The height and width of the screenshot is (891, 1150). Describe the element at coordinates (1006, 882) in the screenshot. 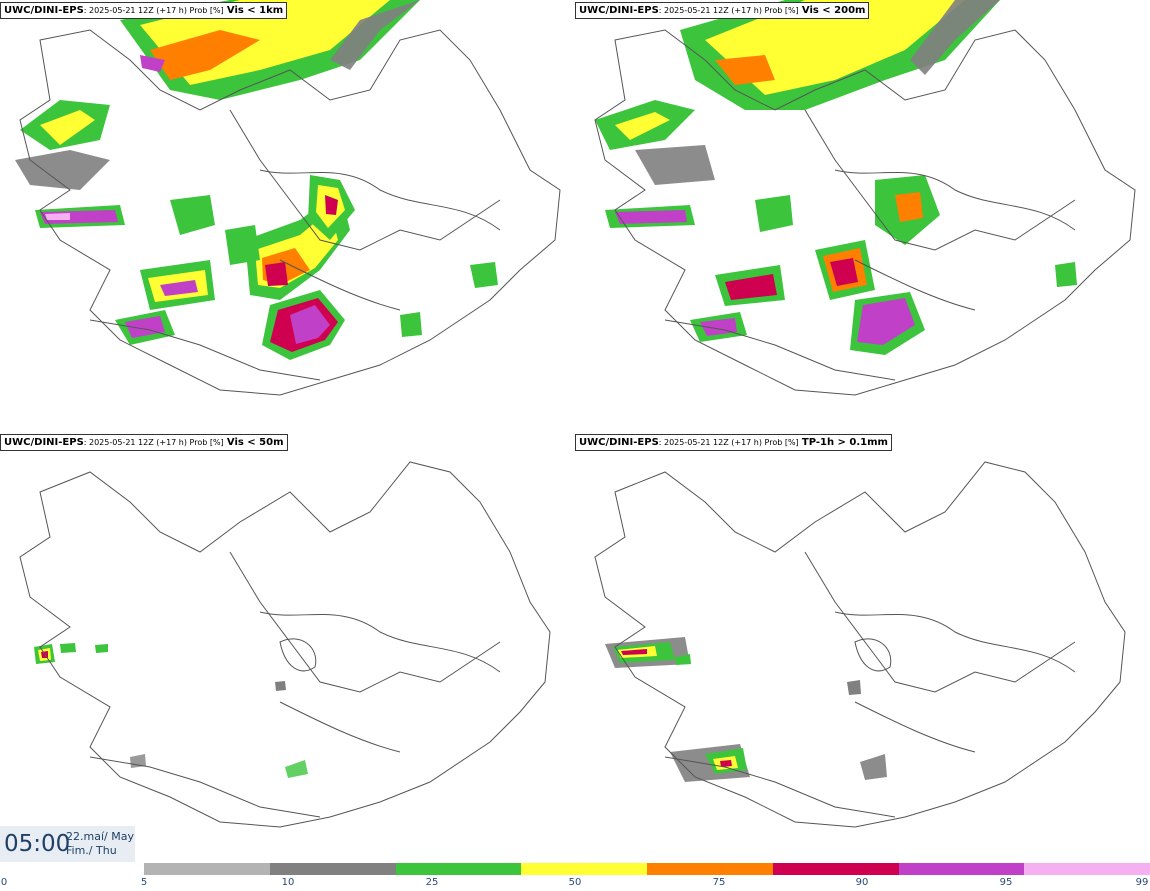

I see `colorbar-tick-label: 95` at that location.